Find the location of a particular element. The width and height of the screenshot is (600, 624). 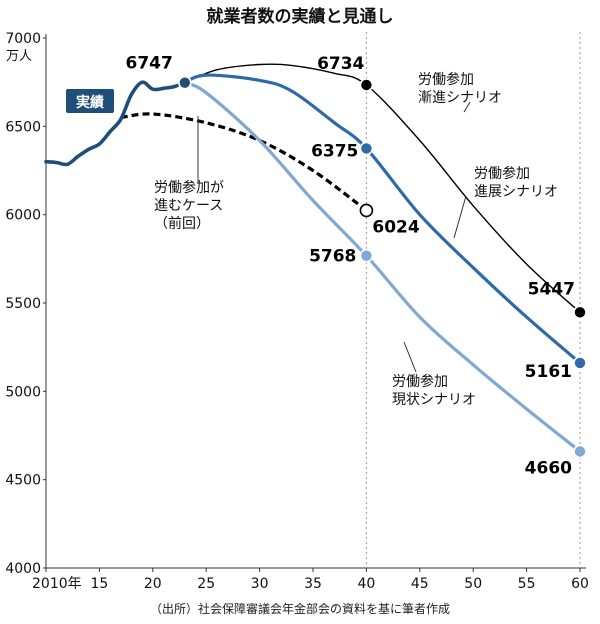

series-label-2-line-1: 進むケース is located at coordinates (188, 206).